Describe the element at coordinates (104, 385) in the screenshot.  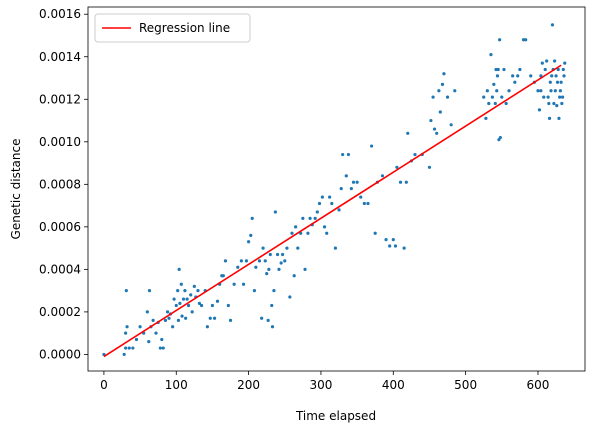
I see `x-tick-label: 0` at that location.